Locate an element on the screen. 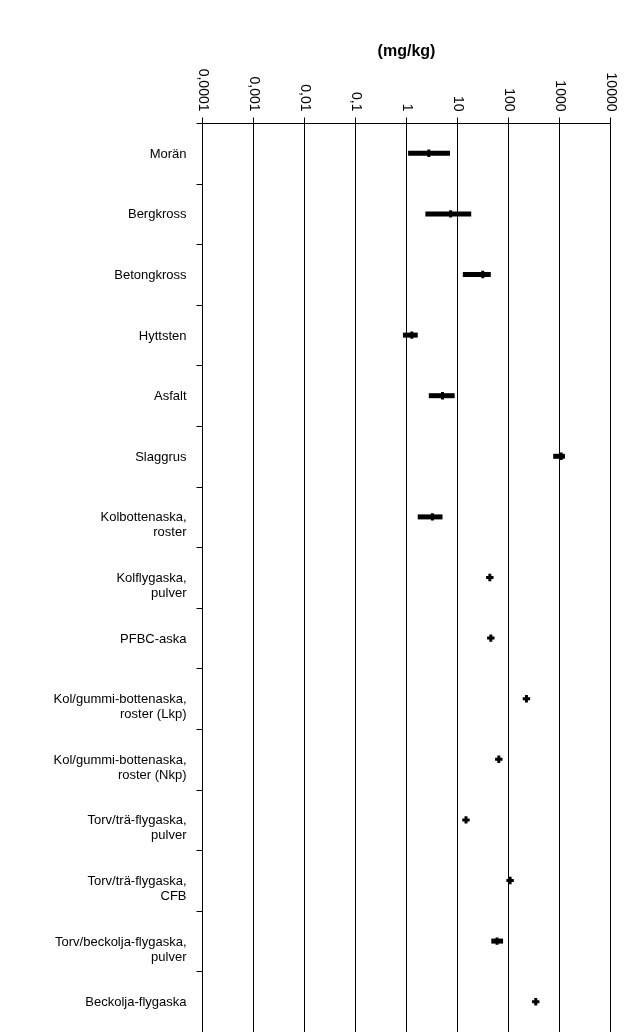 The width and height of the screenshot is (628, 1032). x-tick-label: 10 is located at coordinates (458, 103).